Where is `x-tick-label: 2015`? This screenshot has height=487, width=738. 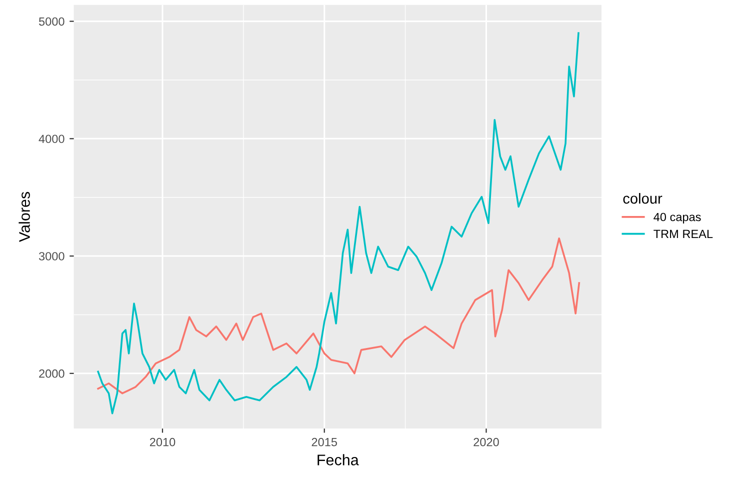
x-tick-label: 2015 is located at coordinates (324, 442).